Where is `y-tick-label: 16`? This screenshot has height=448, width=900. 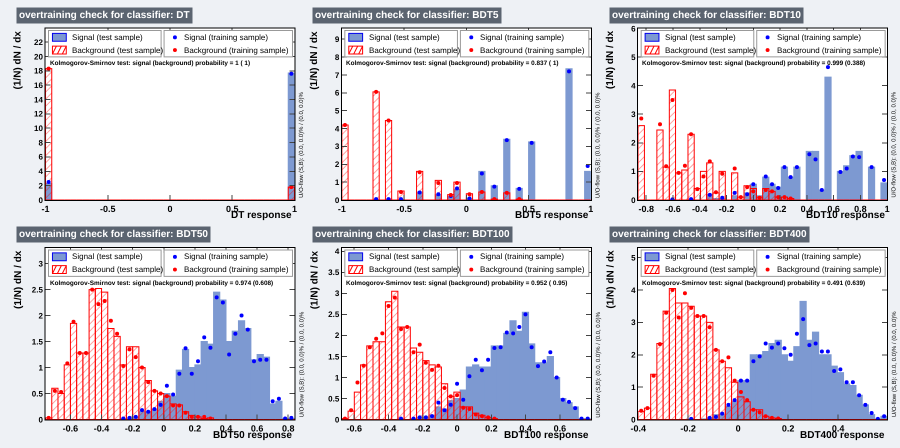
y-tick-label: 16 is located at coordinates (39, 85).